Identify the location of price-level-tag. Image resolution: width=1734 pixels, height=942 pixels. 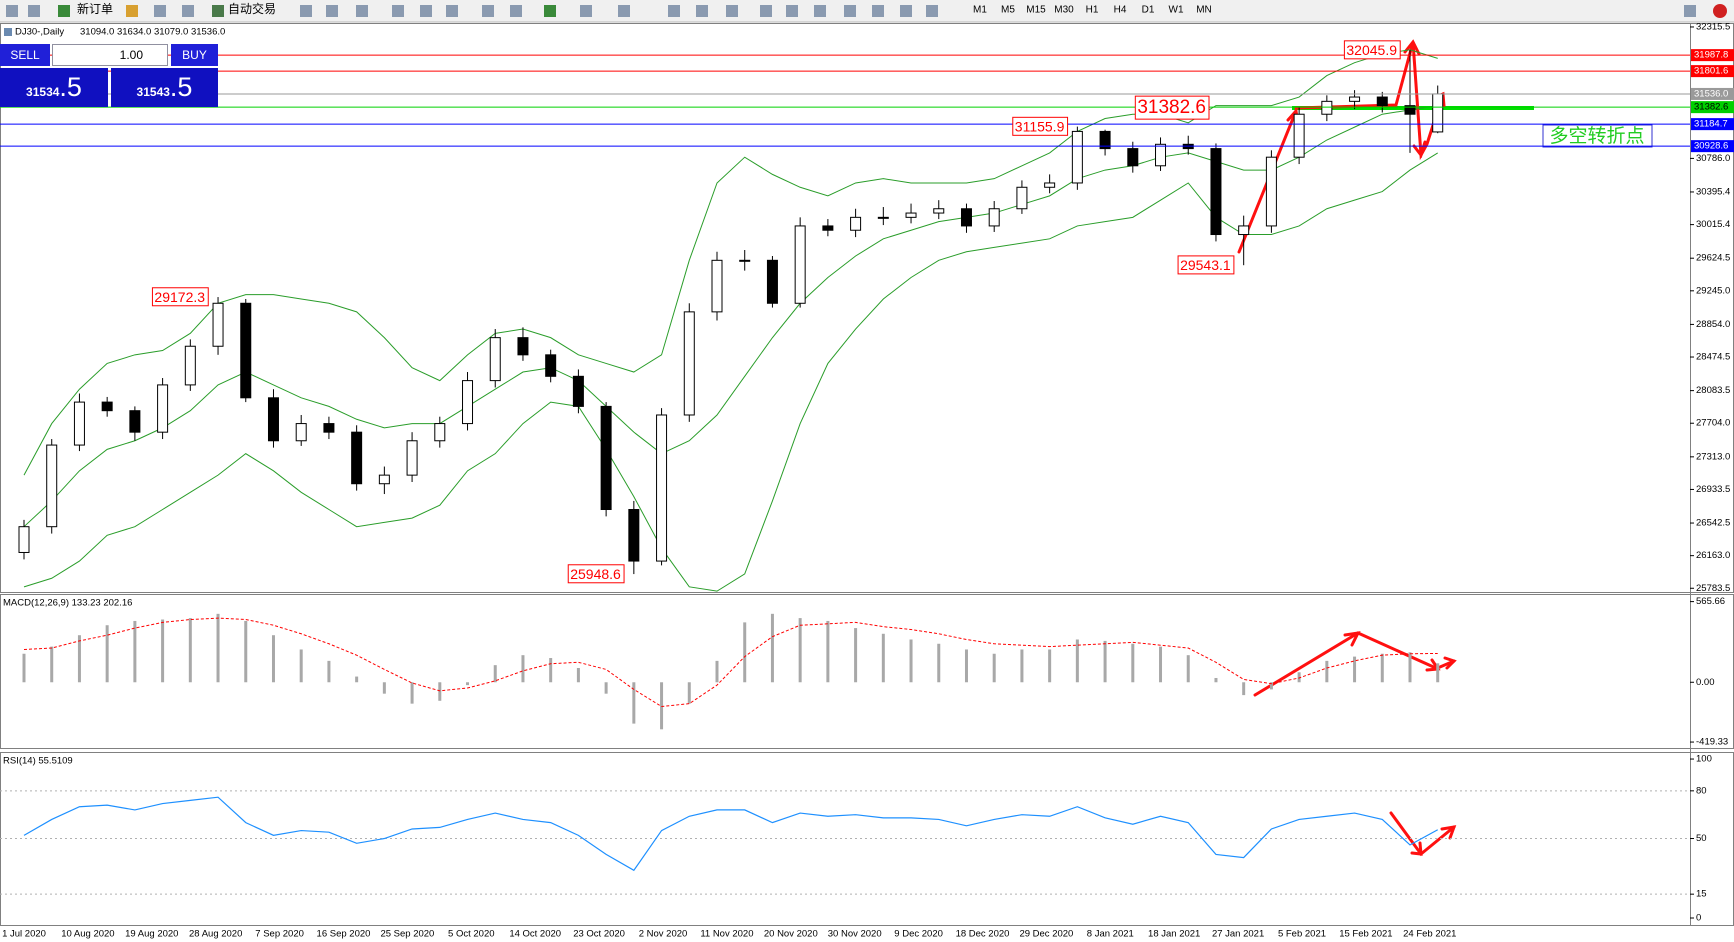
(1712, 71).